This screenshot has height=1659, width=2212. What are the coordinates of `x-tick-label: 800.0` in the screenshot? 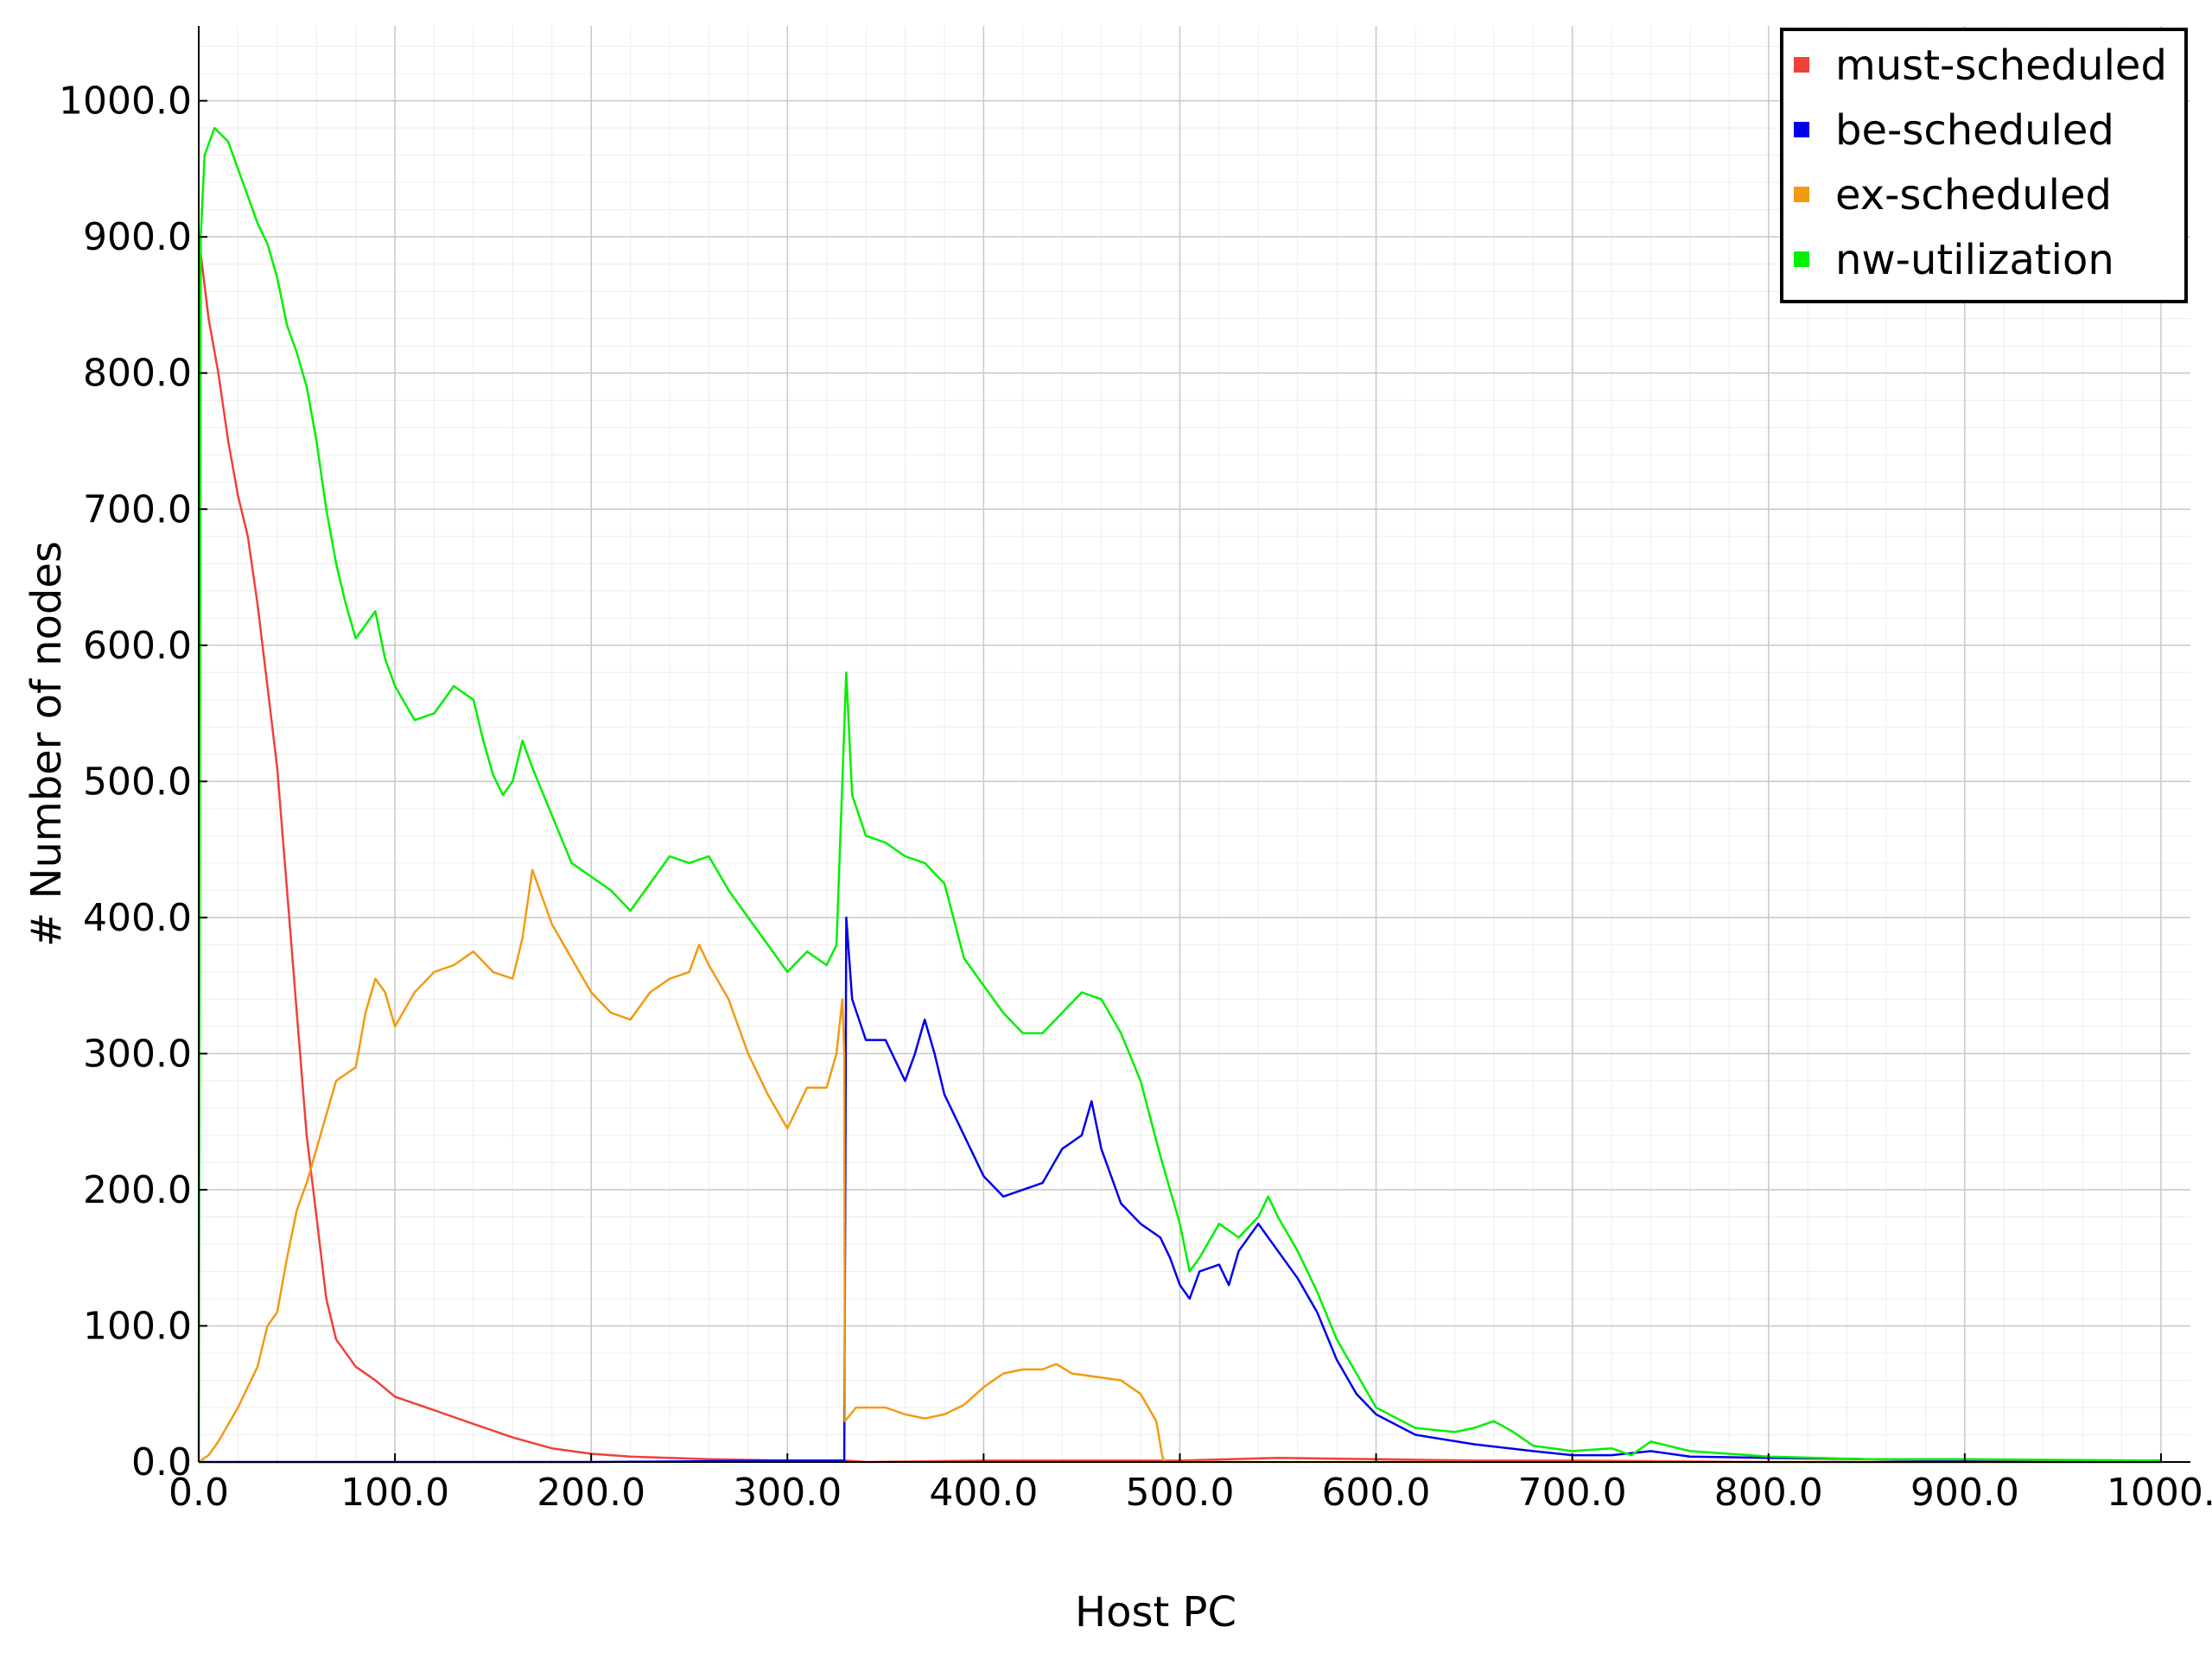 It's located at (1768, 1493).